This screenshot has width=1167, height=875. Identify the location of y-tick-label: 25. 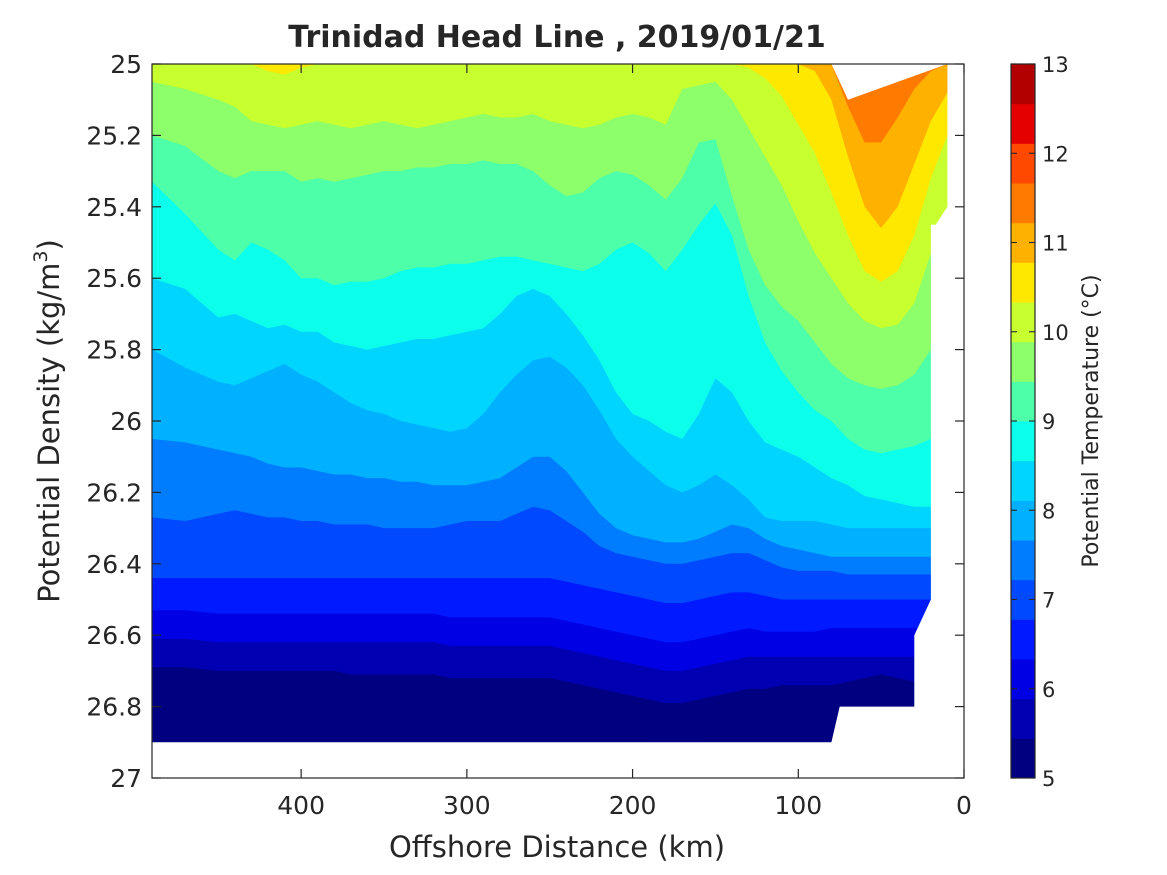
(126, 64).